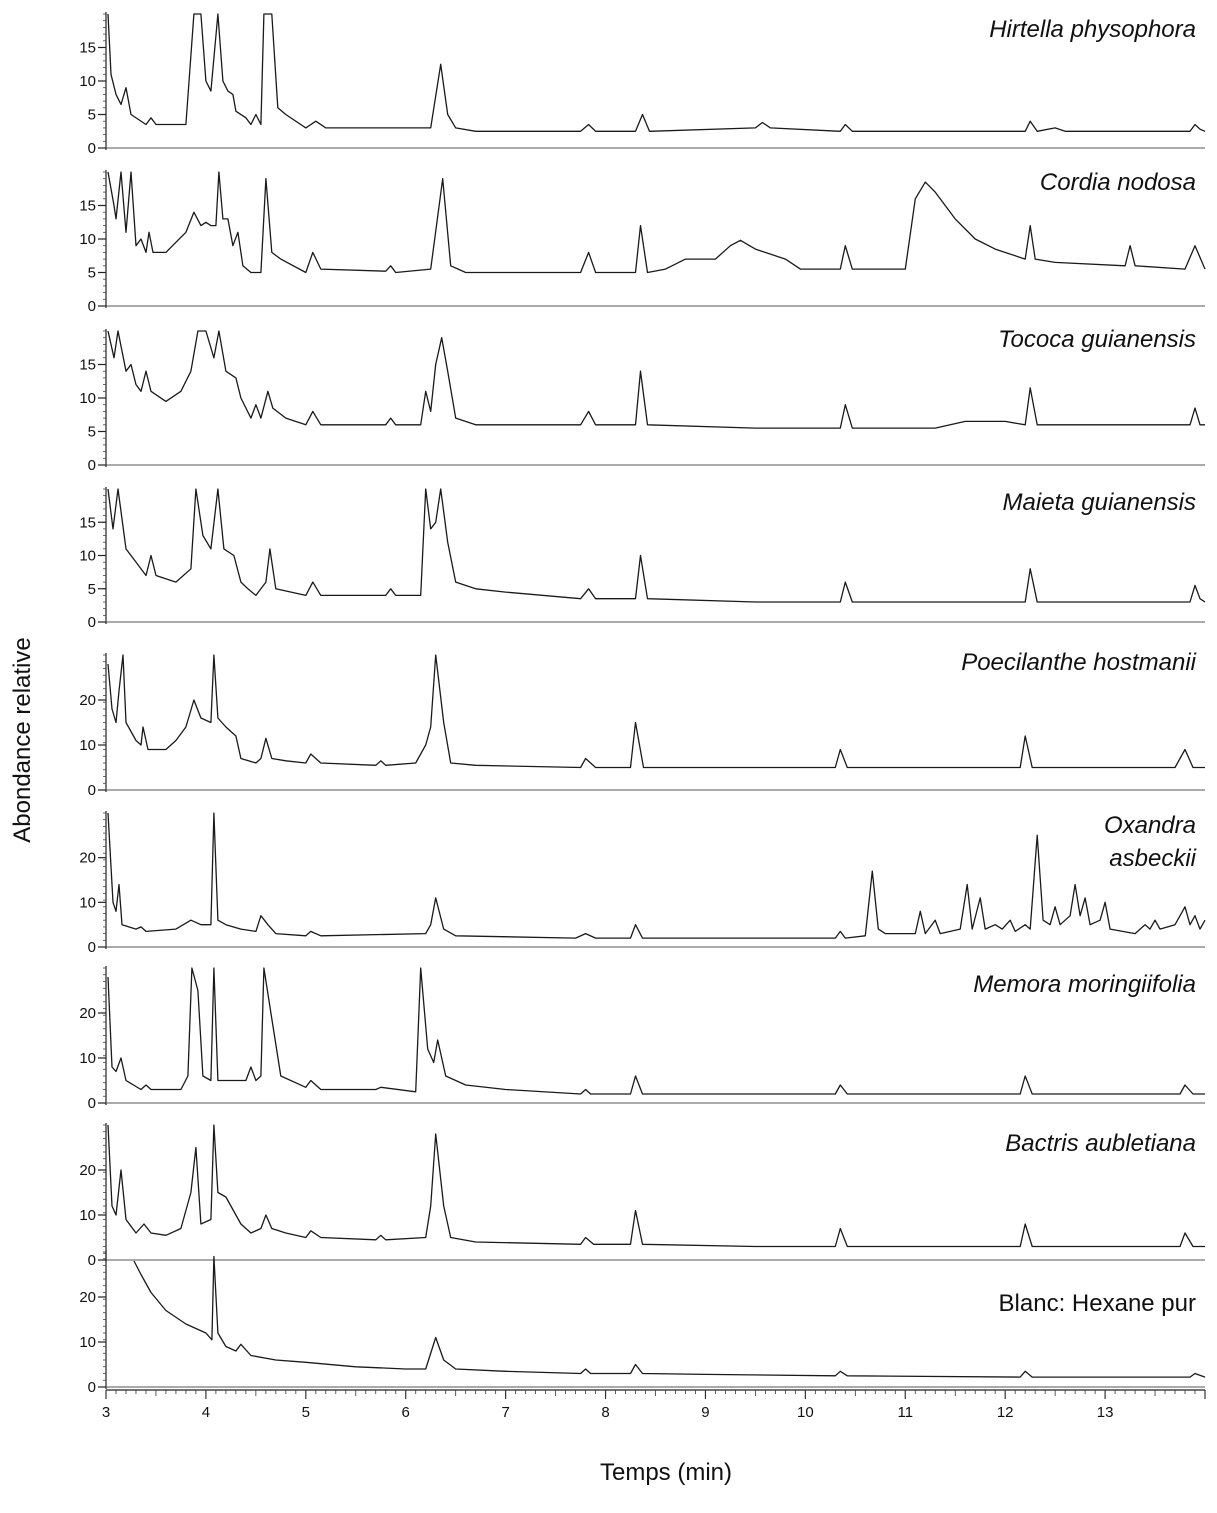 The width and height of the screenshot is (1217, 1513). What do you see at coordinates (1099, 502) in the screenshot?
I see `species-label: Maieta guianensis` at bounding box center [1099, 502].